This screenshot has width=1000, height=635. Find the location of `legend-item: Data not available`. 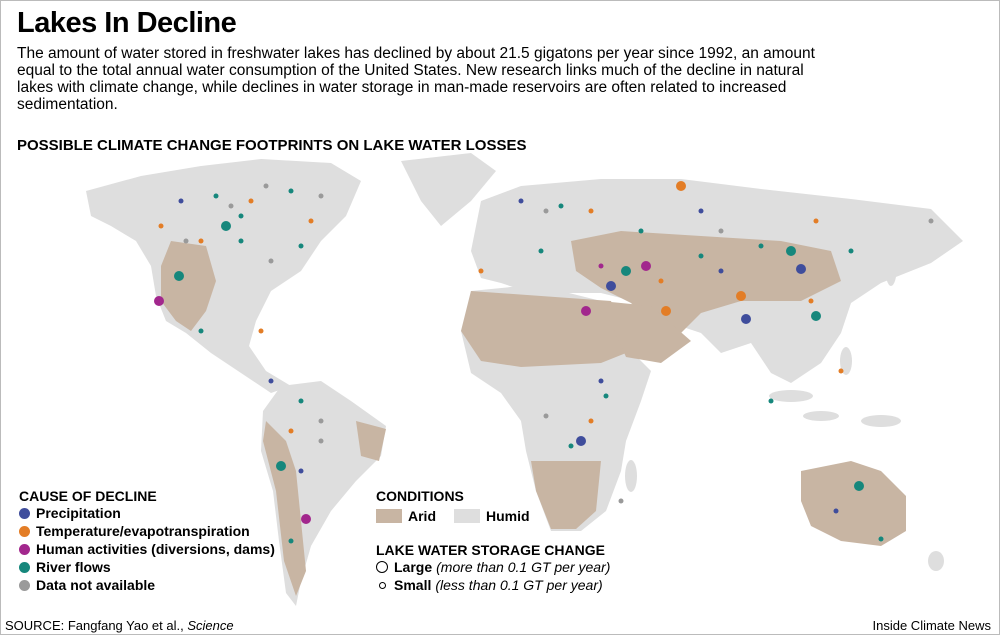

legend-item: Data not available is located at coordinates (147, 585).